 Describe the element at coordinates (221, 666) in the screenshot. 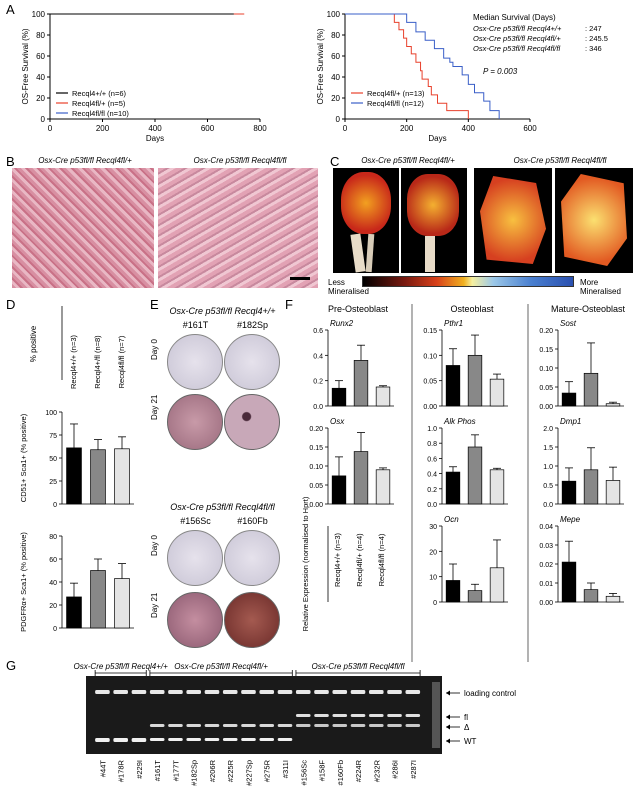

I see `group-label-1: Osx-Cre p53fl/fl Recql4fl/+` at that location.